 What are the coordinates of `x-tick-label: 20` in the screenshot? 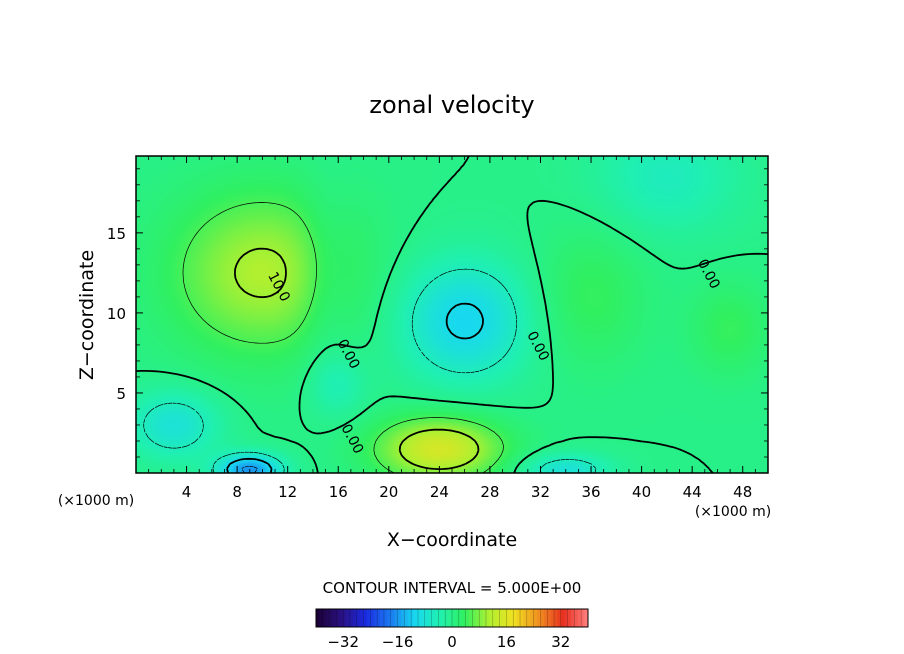 It's located at (388, 492).